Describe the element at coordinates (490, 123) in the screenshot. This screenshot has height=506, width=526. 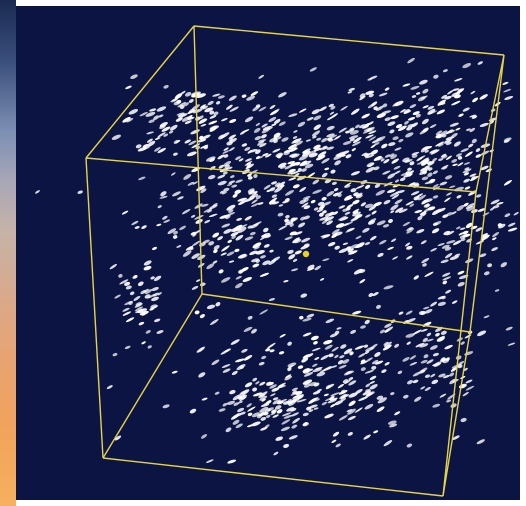
I see `bounding-box-edge` at that location.